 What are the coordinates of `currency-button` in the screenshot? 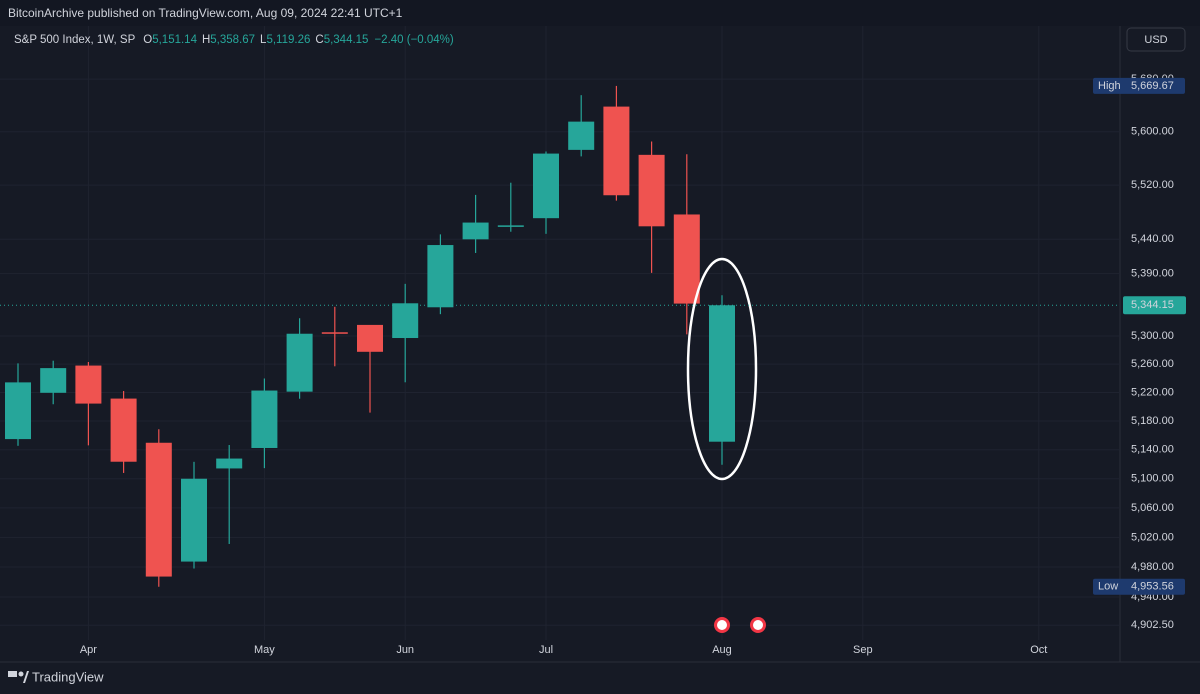 It's located at (1156, 39).